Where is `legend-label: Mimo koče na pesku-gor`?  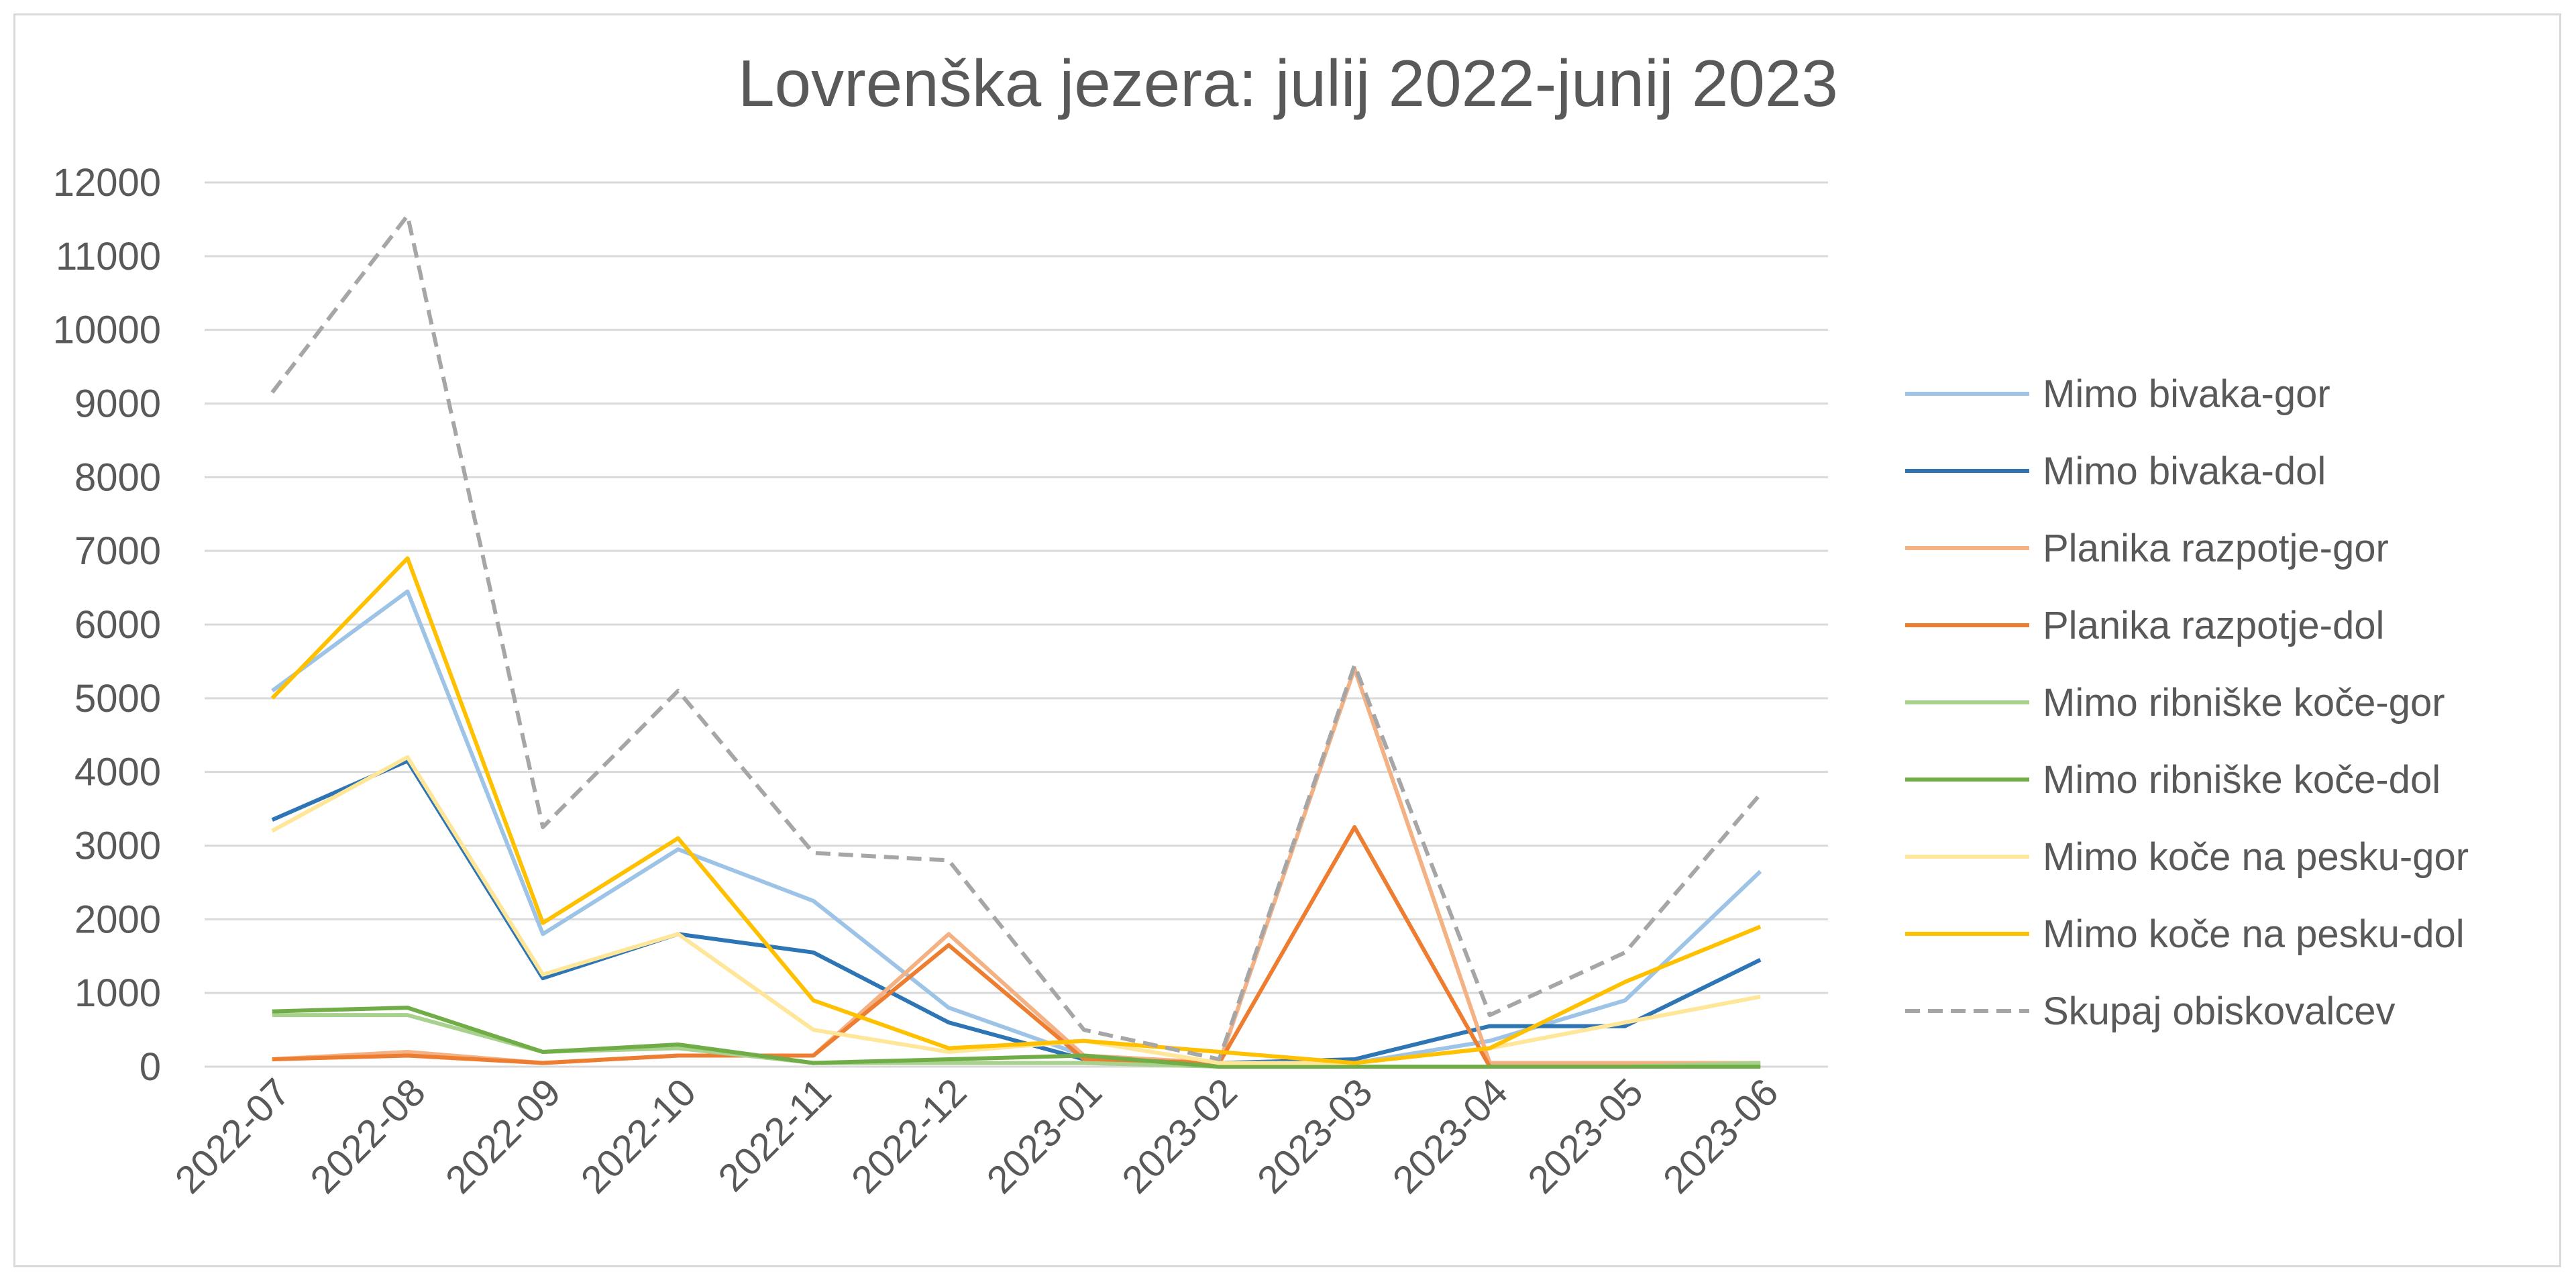
legend-label: Mimo koče na pesku-gor is located at coordinates (2256, 857).